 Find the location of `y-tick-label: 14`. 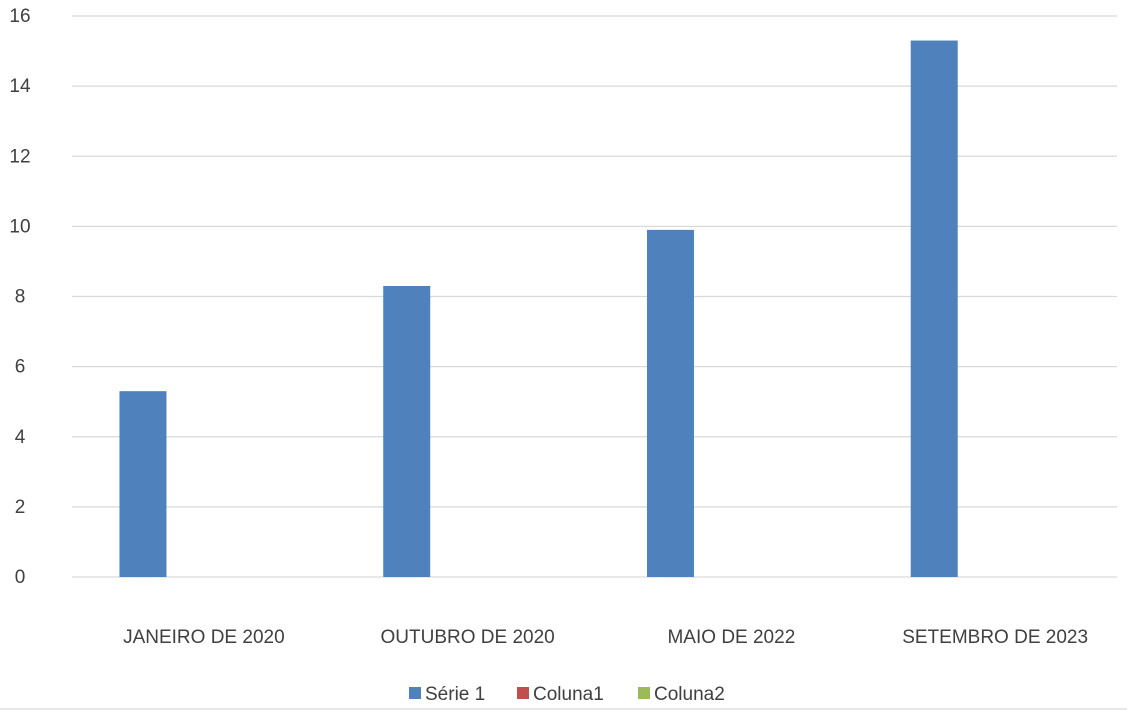

y-tick-label: 14 is located at coordinates (20, 86).